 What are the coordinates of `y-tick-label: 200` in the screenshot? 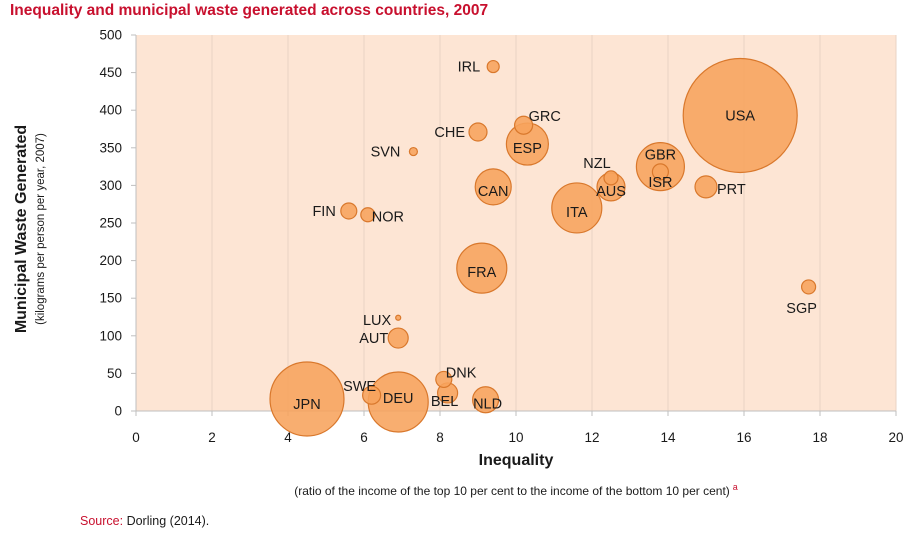 It's located at (110, 260).